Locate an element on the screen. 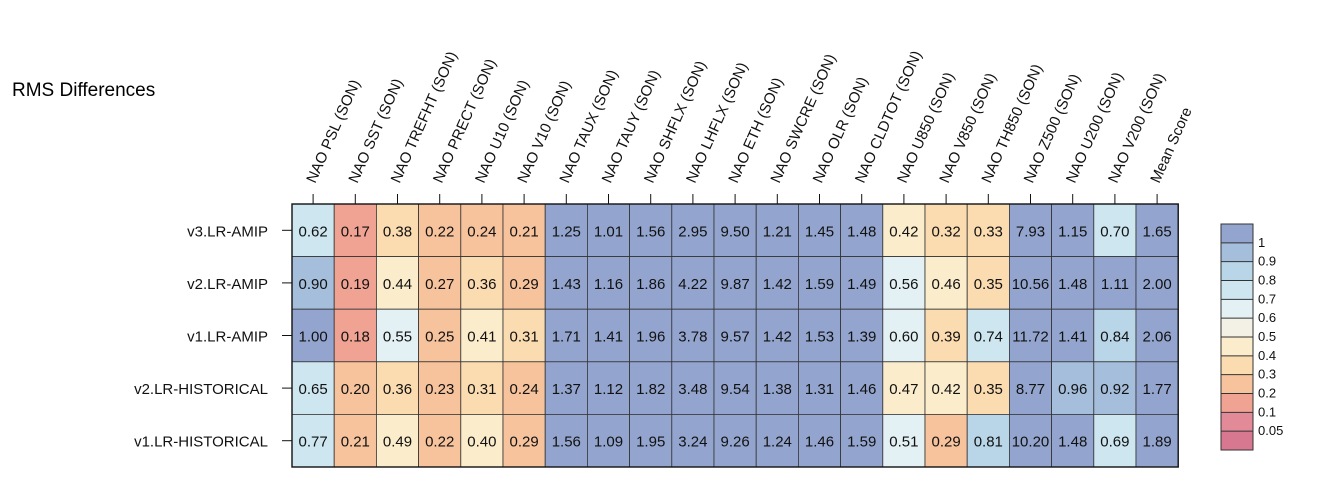 Image resolution: width=1319 pixels, height=498 pixels. cell-value-label: 1.86 is located at coordinates (650, 284).